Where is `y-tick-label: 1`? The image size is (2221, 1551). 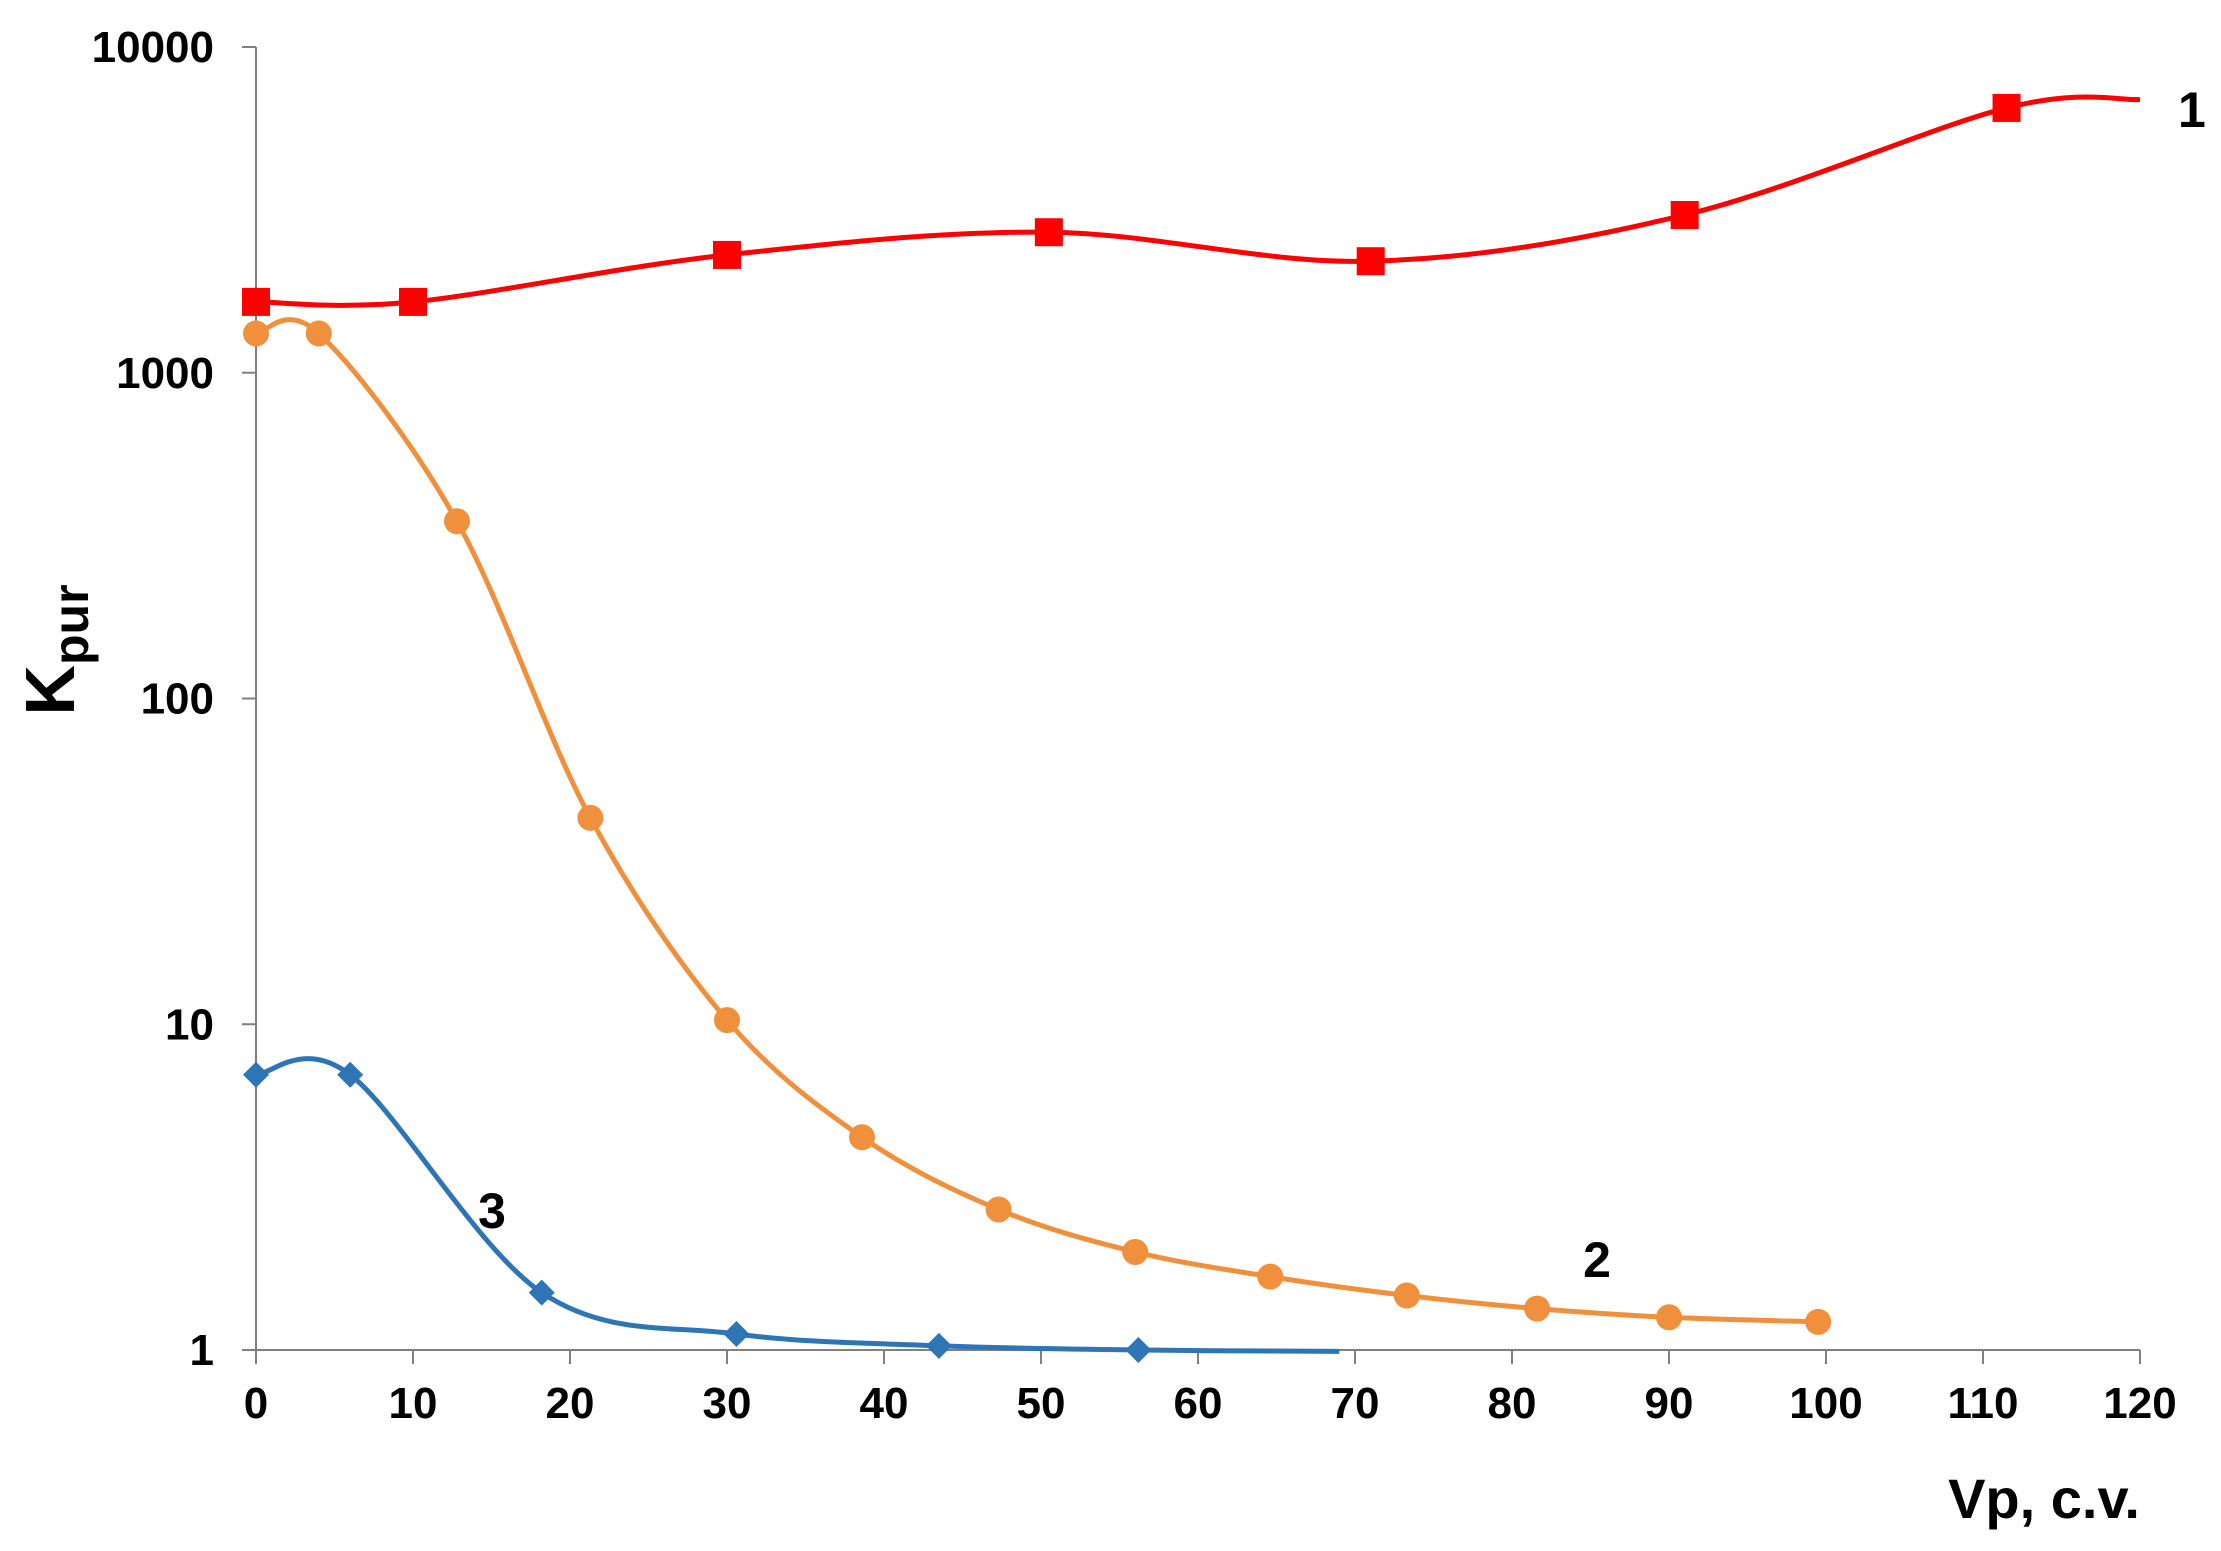
y-tick-label: 1 is located at coordinates (202, 1350).